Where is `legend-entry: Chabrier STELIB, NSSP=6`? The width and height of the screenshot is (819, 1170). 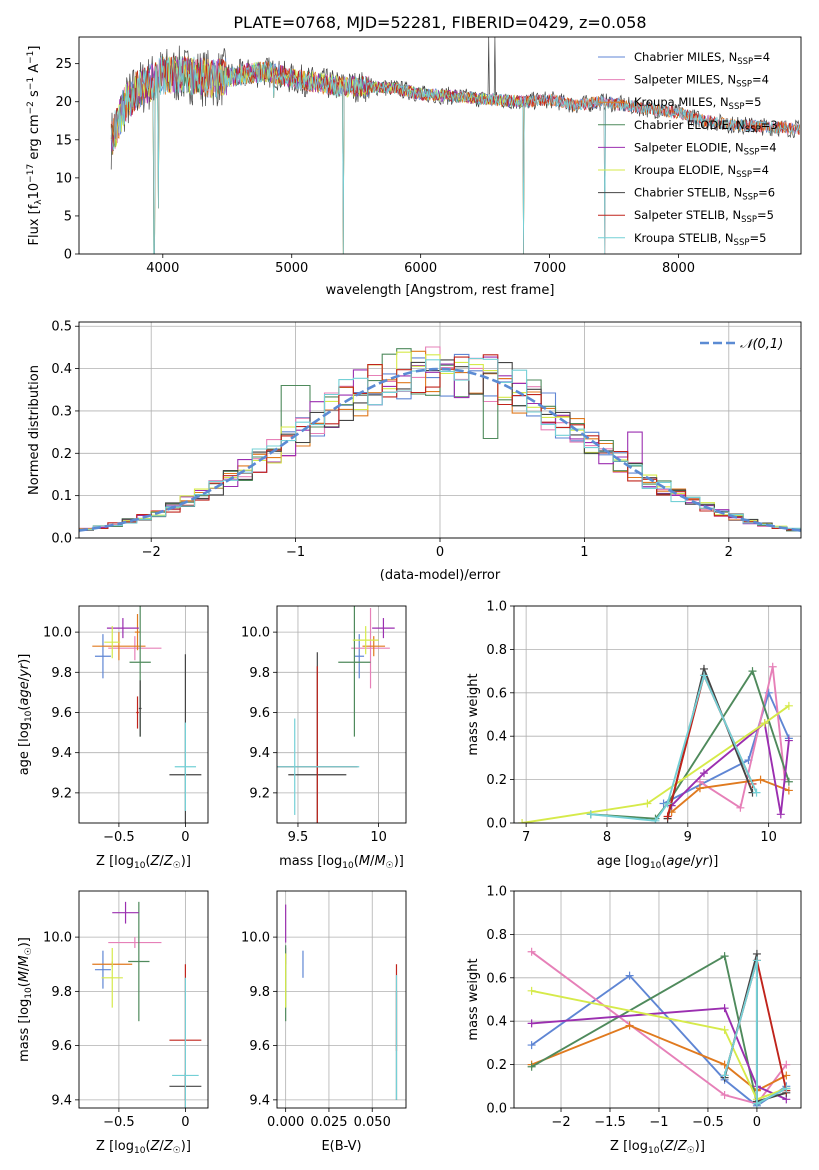
legend-entry: Chabrier STELIB, NSSP=6 is located at coordinates (704, 194).